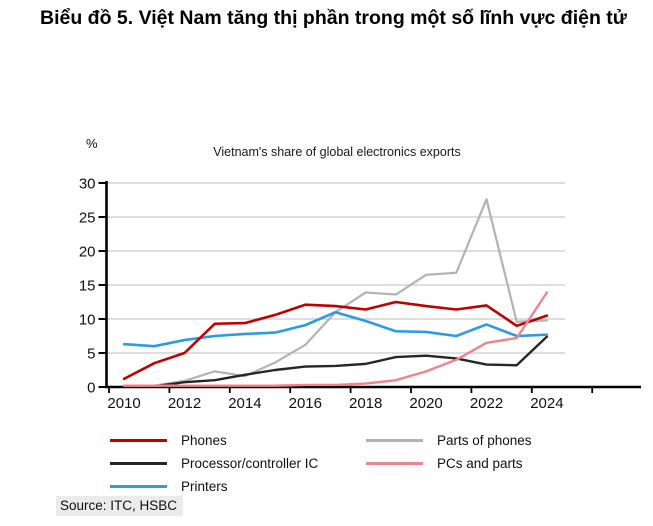 The width and height of the screenshot is (653, 526). I want to click on legend-swatch-parts-of-phones, so click(394, 440).